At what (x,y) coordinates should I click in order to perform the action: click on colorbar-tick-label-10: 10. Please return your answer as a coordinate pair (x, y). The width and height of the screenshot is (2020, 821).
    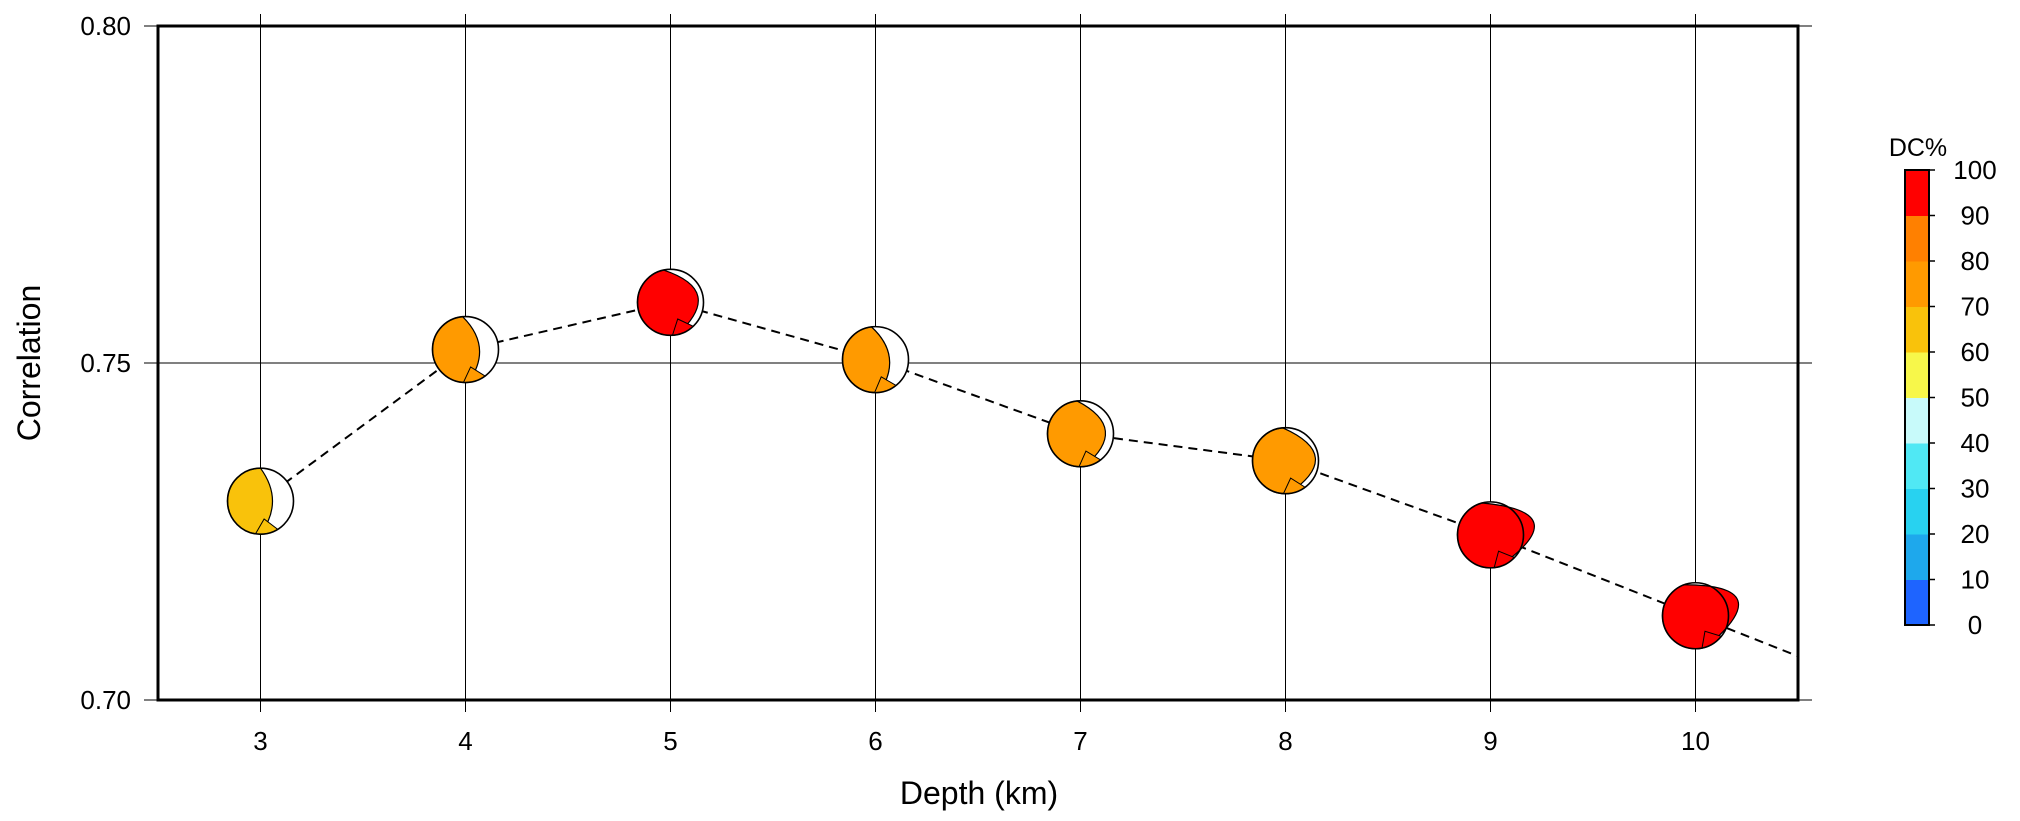
    Looking at the image, I should click on (1975, 580).